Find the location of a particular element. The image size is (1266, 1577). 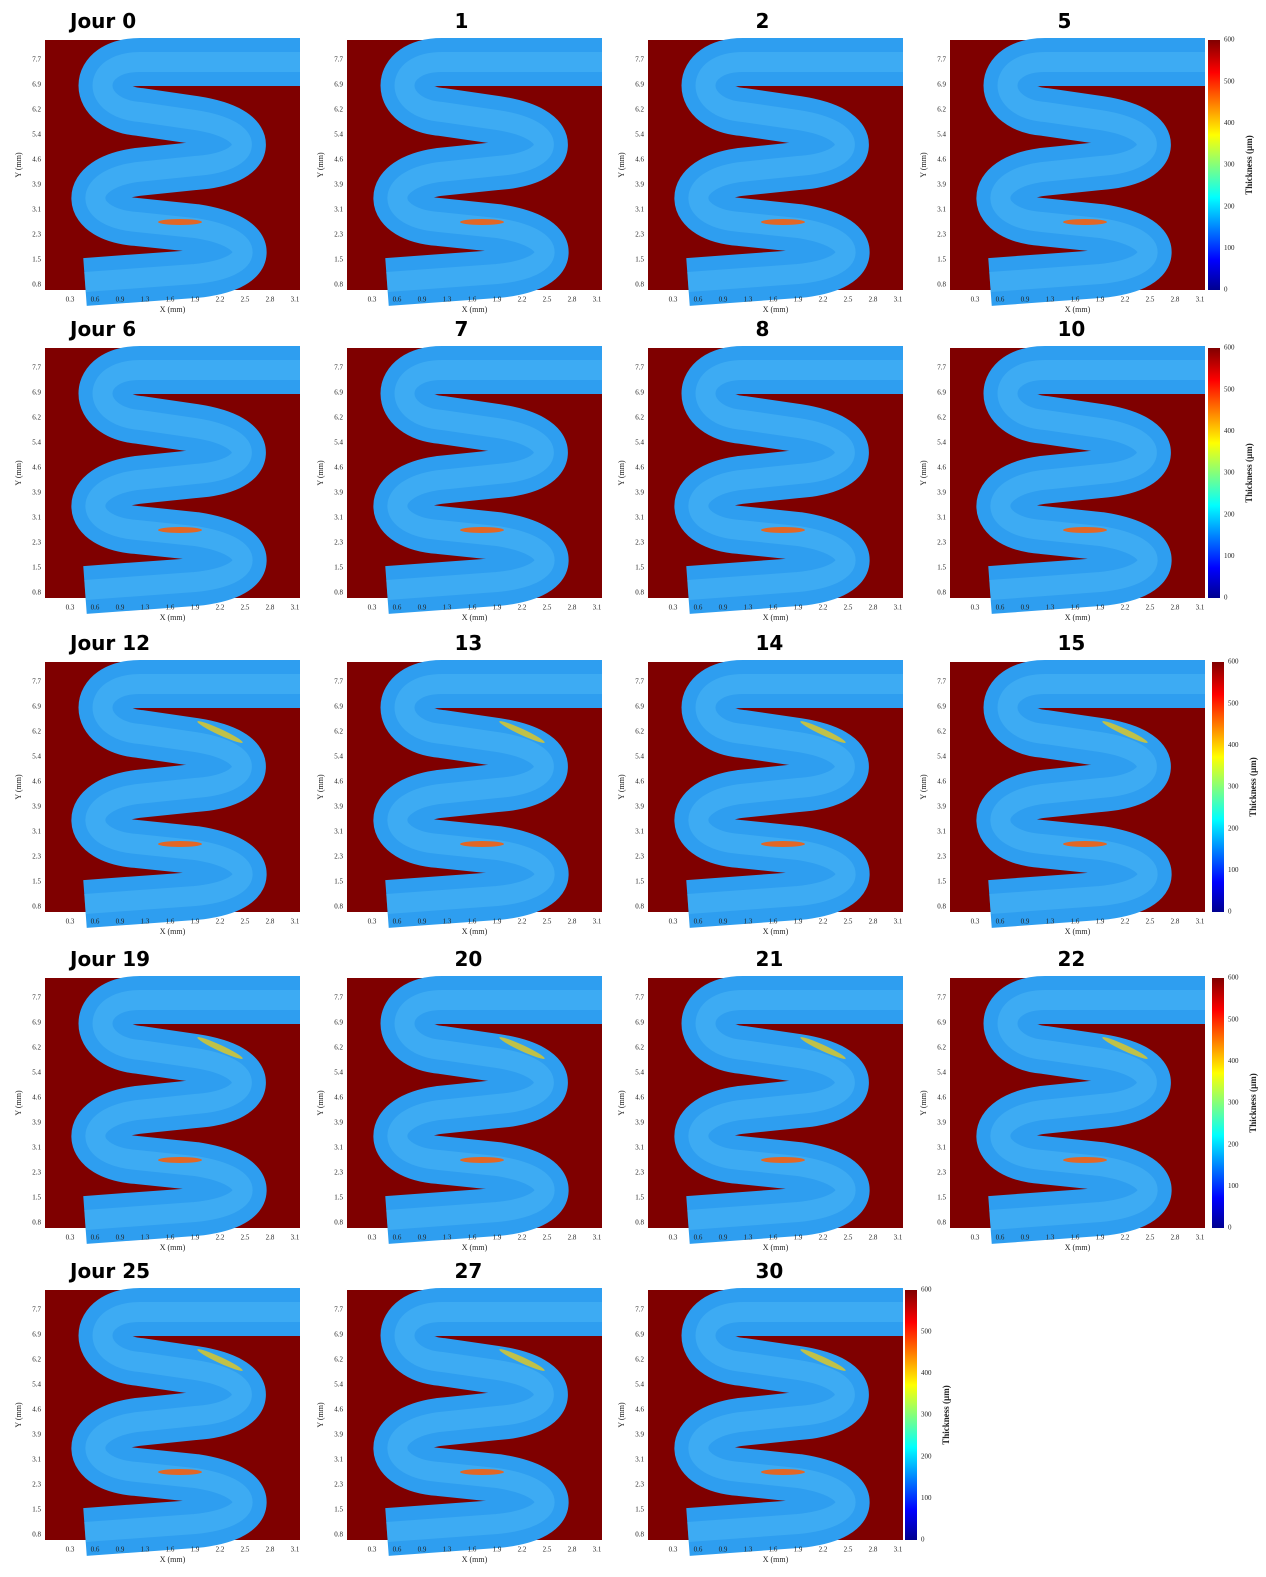

panel-title: 30 is located at coordinates (770, 1271).